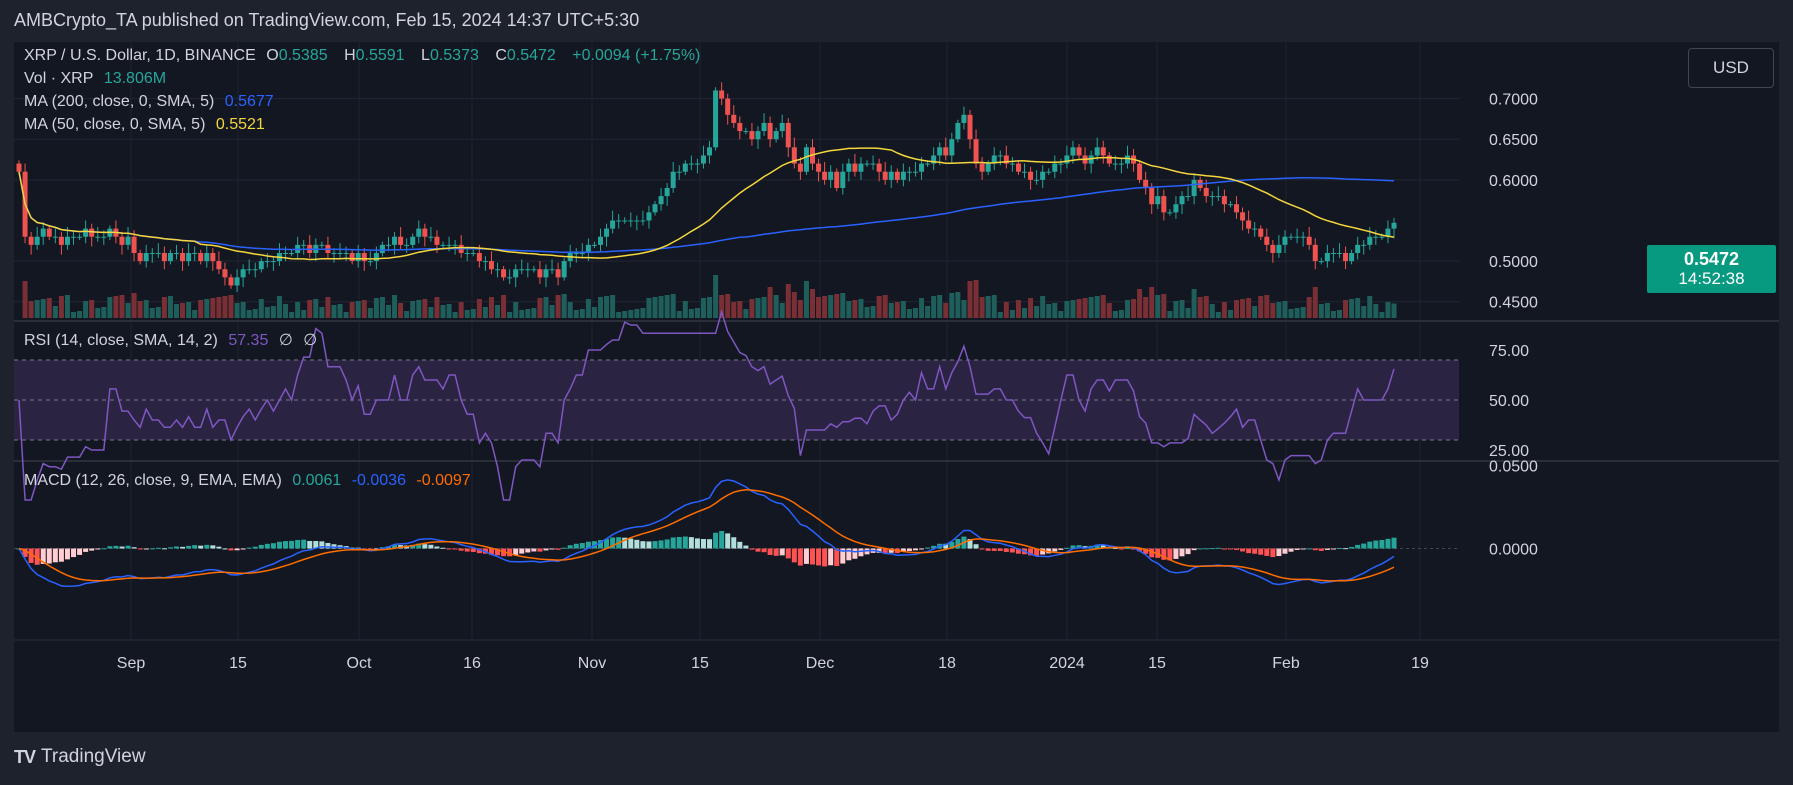 The width and height of the screenshot is (1793, 785). What do you see at coordinates (947, 663) in the screenshot?
I see `time-tick-label: 18` at bounding box center [947, 663].